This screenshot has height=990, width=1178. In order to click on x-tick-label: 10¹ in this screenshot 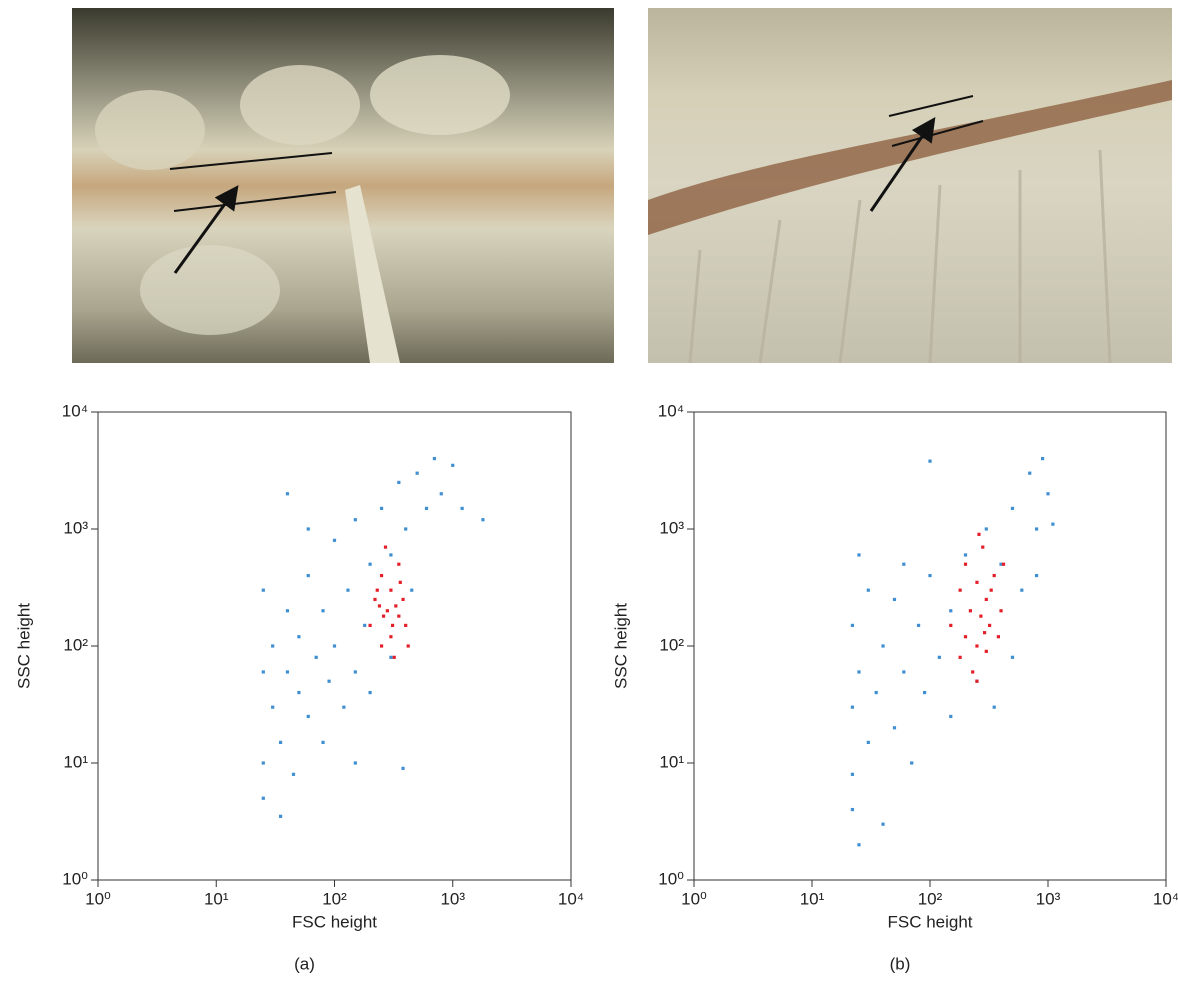, I will do `click(812, 898)`.